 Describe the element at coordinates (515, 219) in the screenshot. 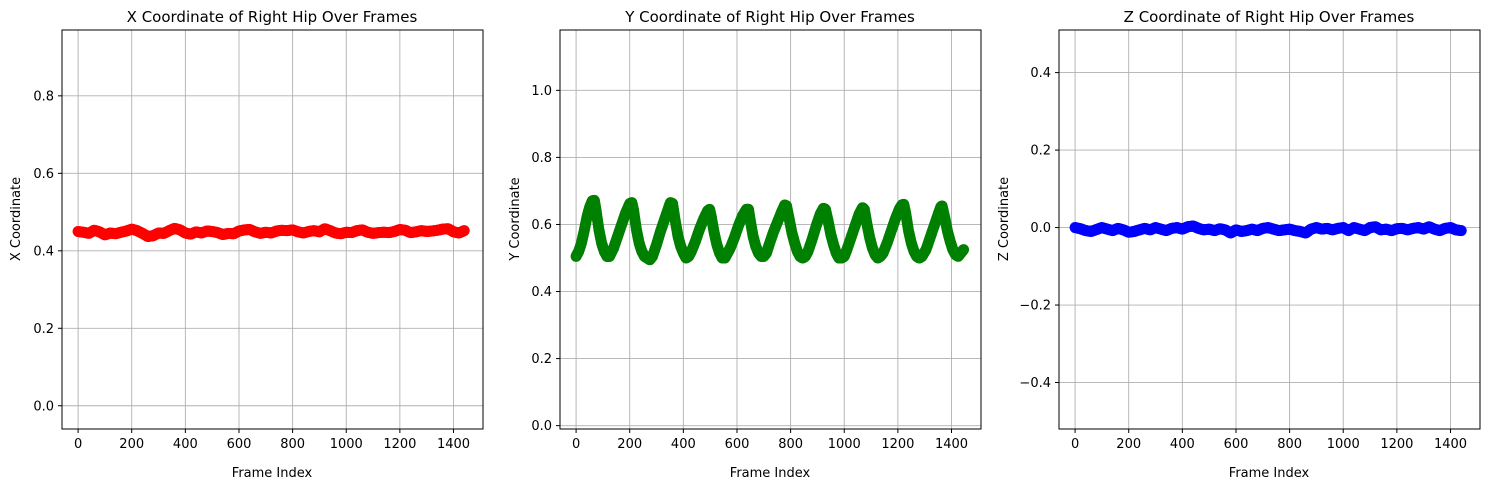

I see `y-axis-label: Y Coordinate` at that location.